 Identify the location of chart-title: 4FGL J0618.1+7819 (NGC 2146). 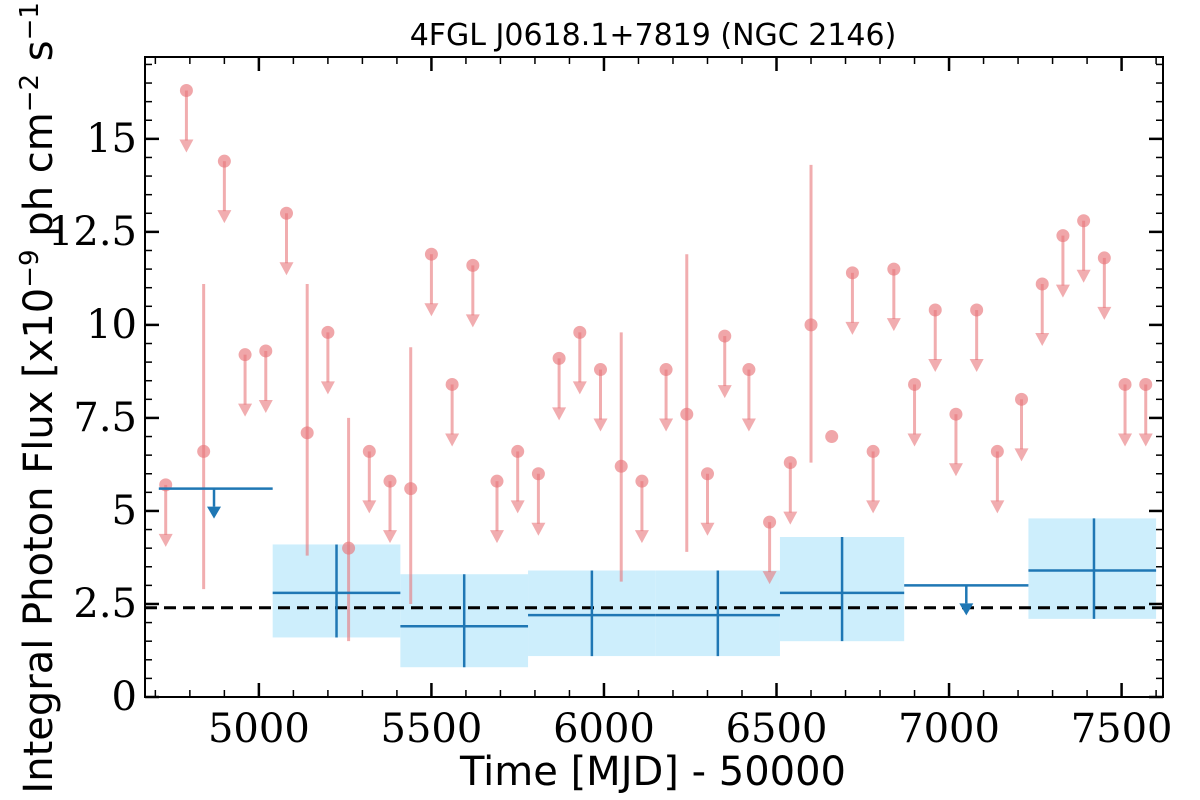
(653, 35).